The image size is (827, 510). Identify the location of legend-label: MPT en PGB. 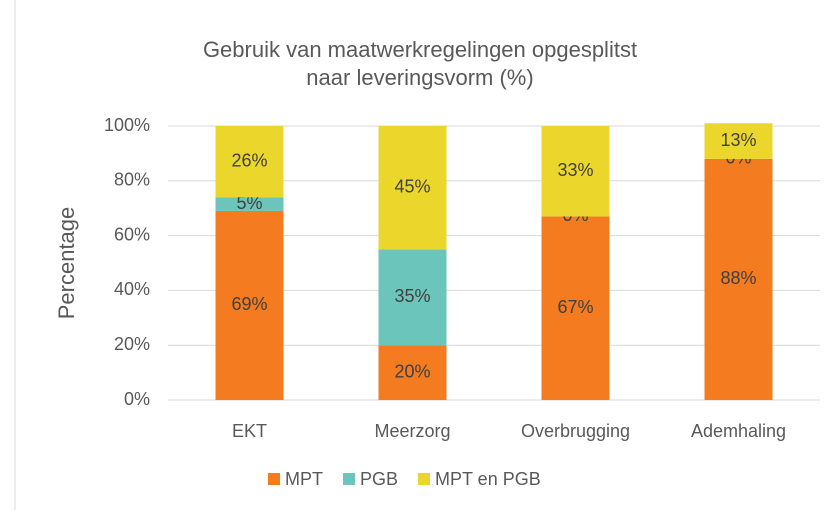
(488, 479).